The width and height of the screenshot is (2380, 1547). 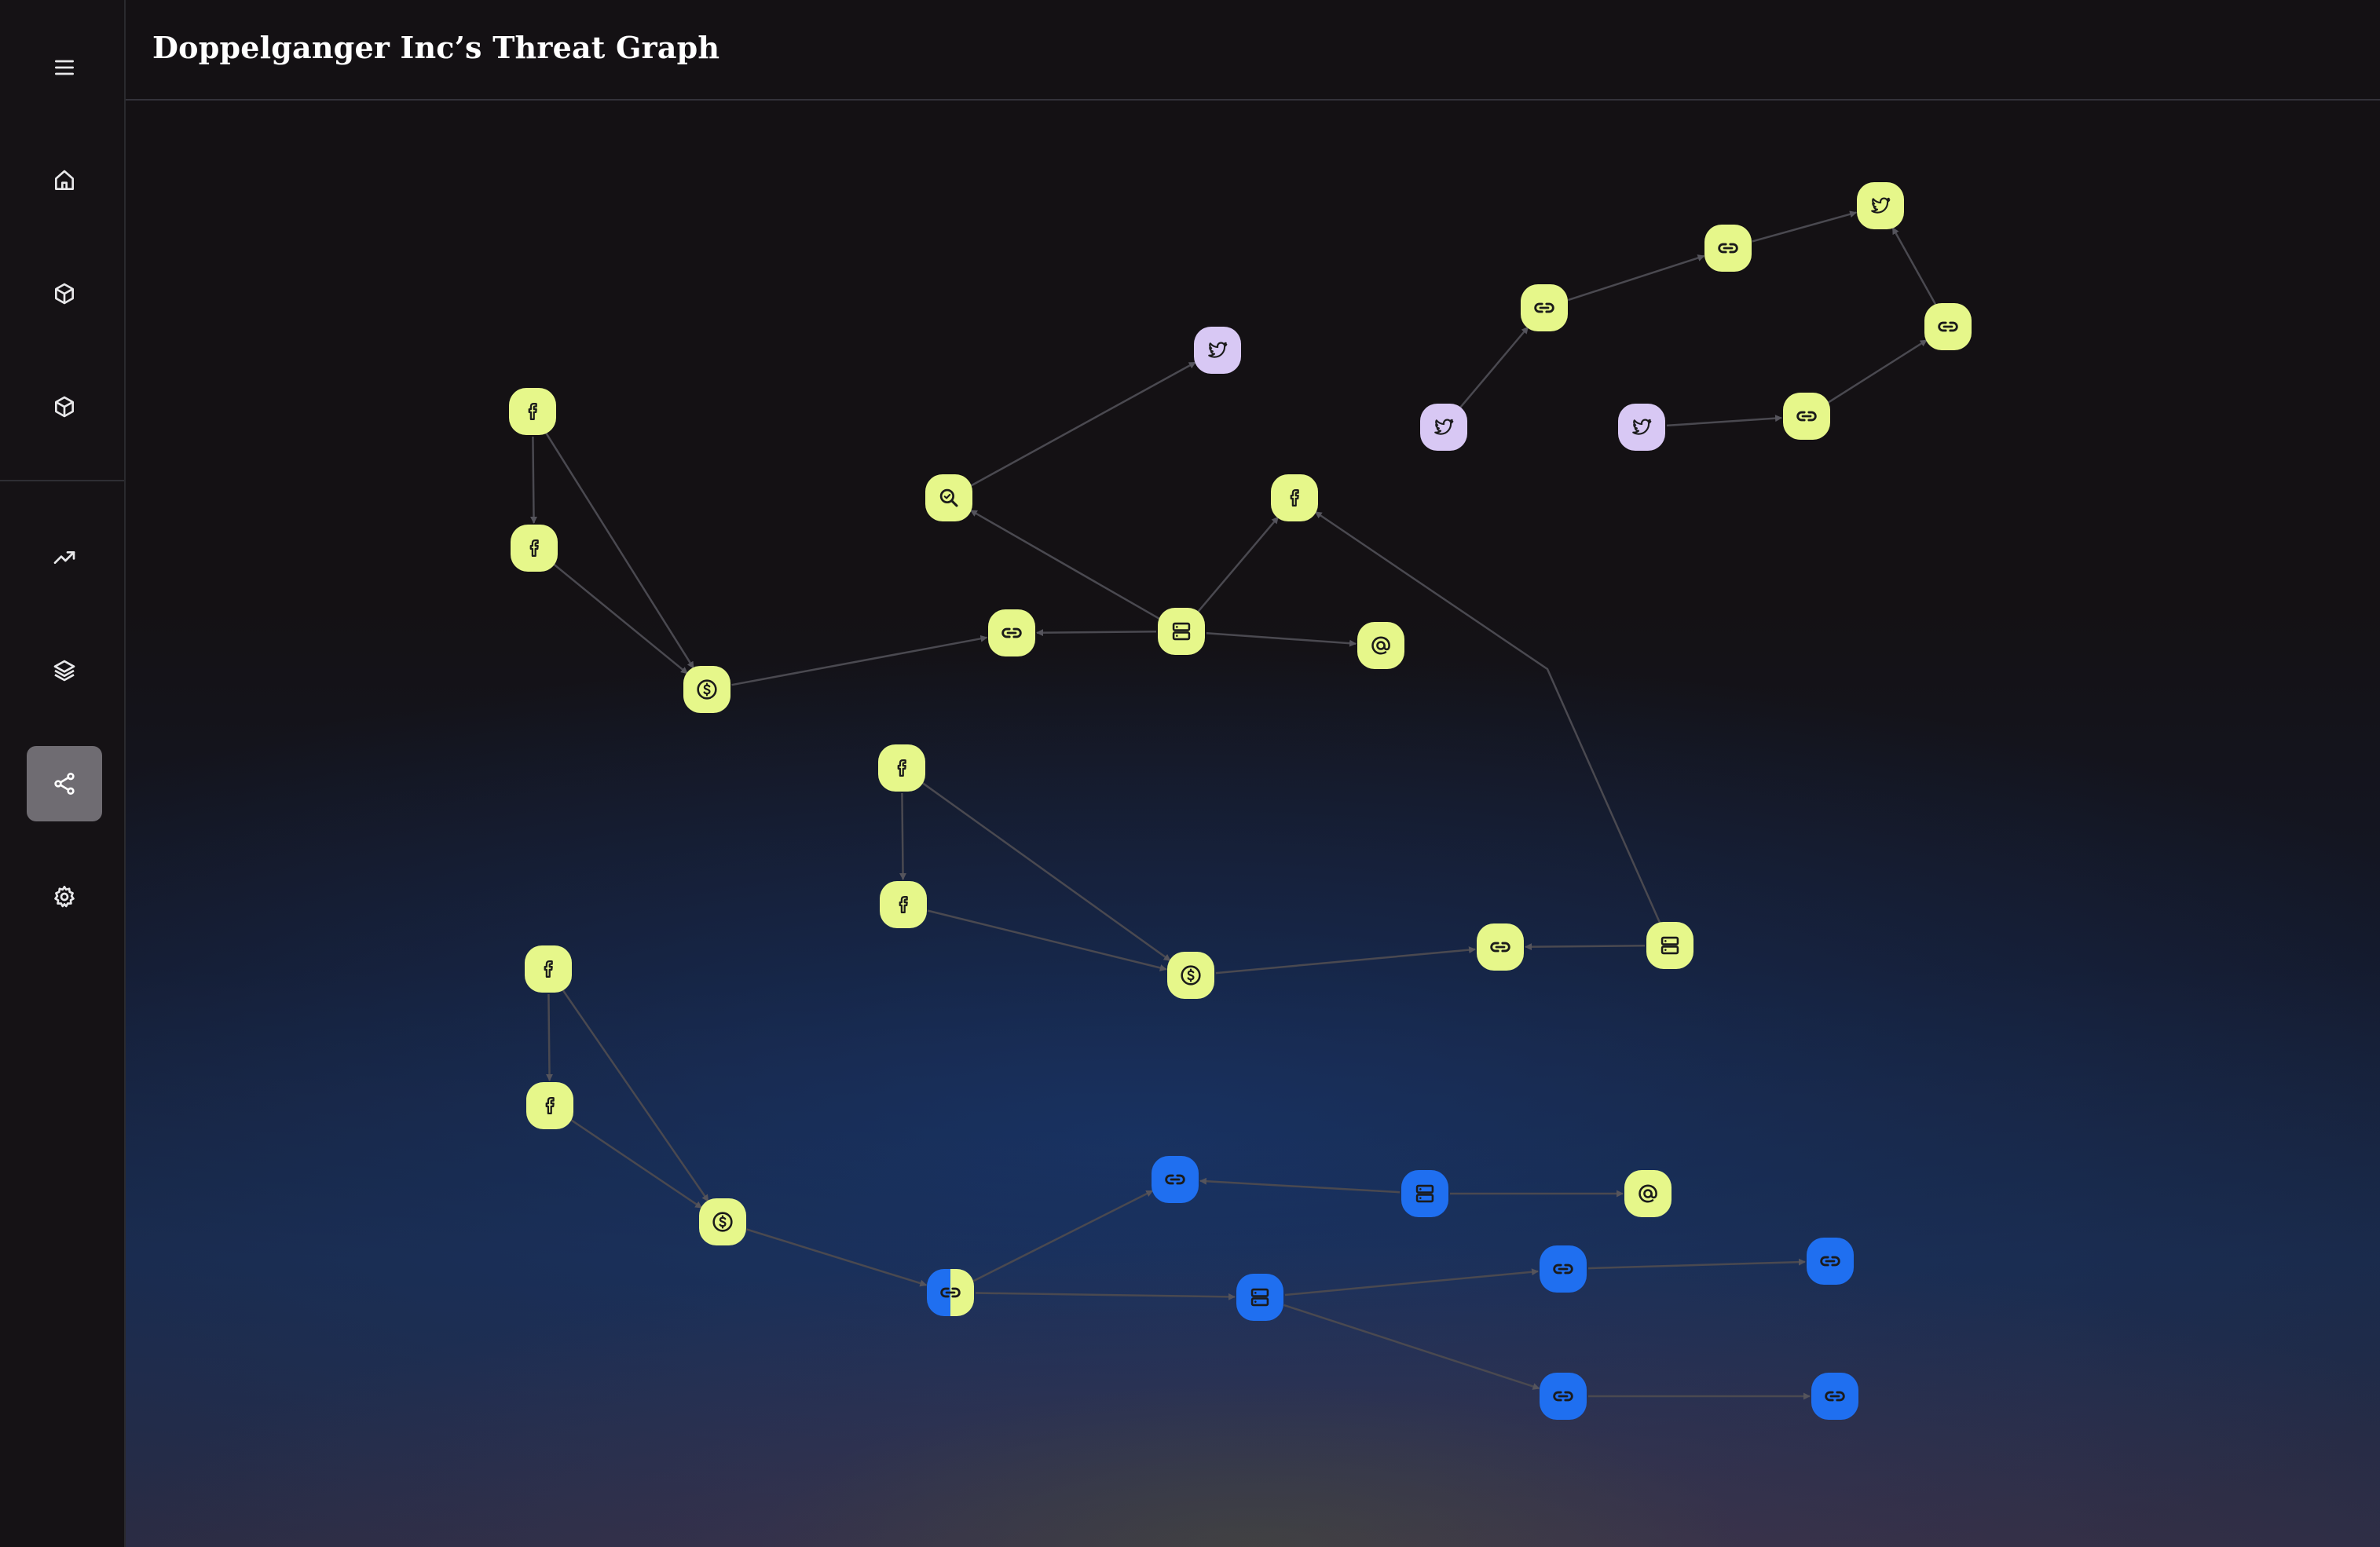 I want to click on graph-node-n10, so click(x=1443, y=427).